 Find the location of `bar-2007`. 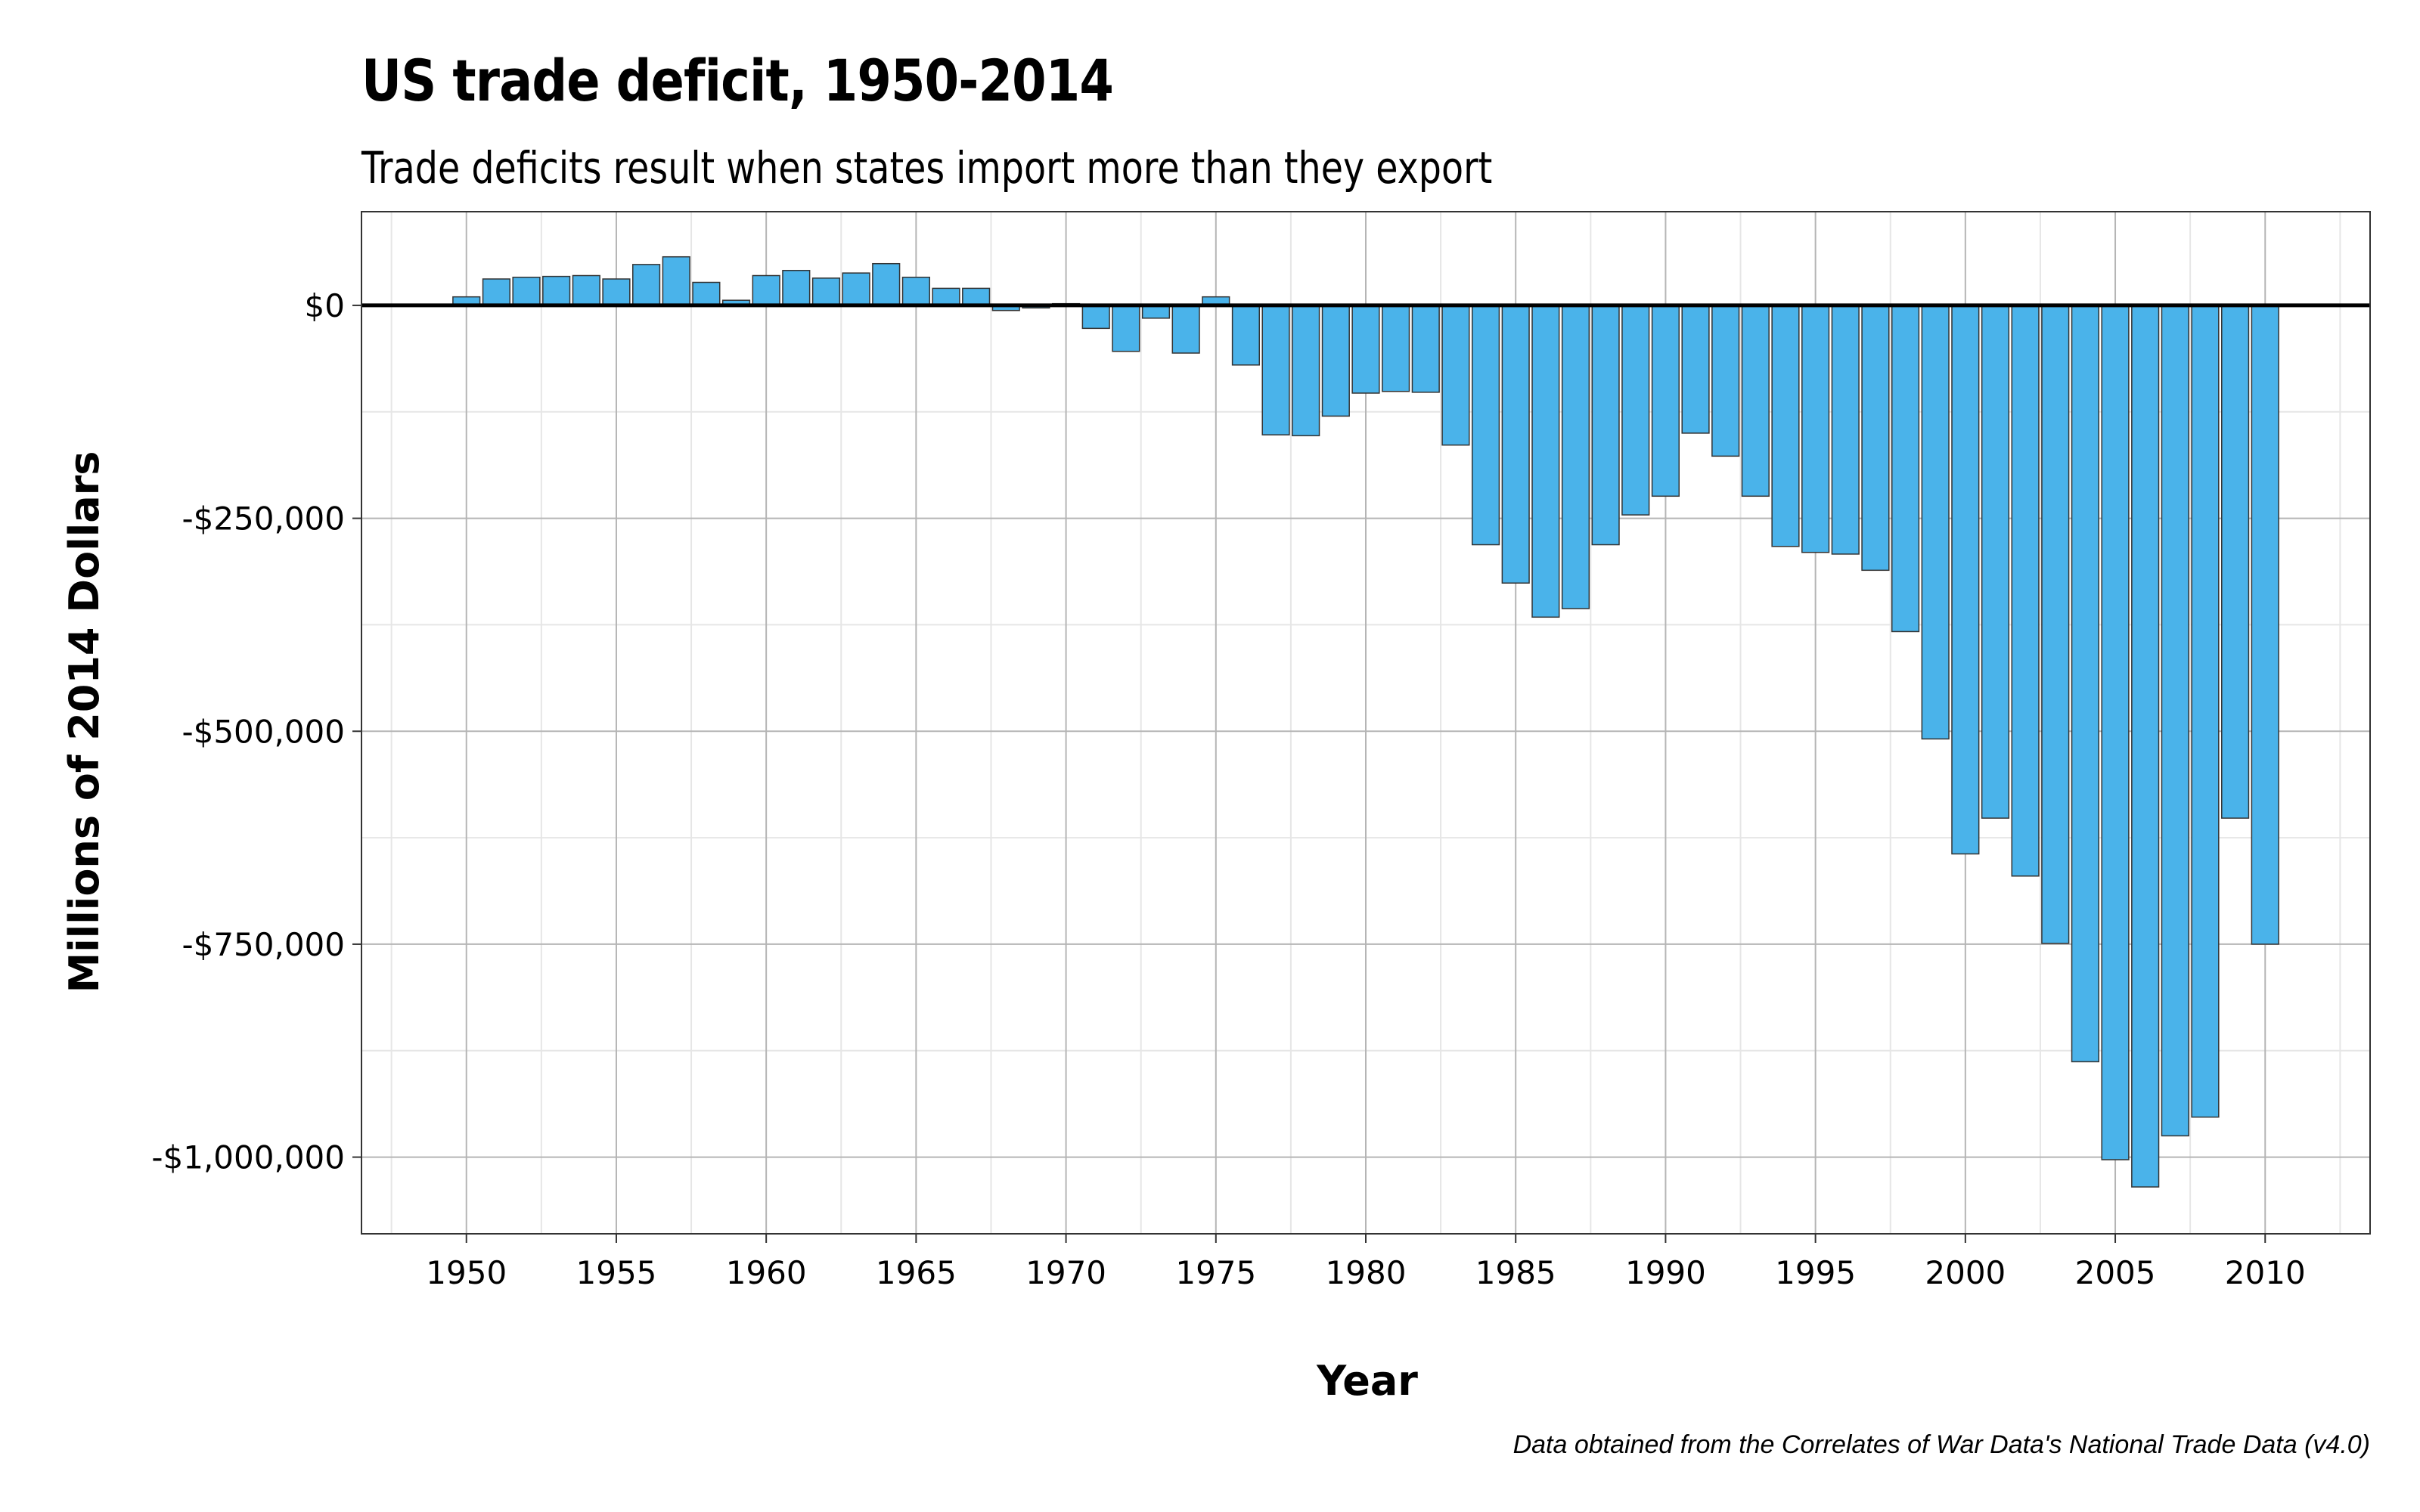

bar-2007 is located at coordinates (2175, 721).